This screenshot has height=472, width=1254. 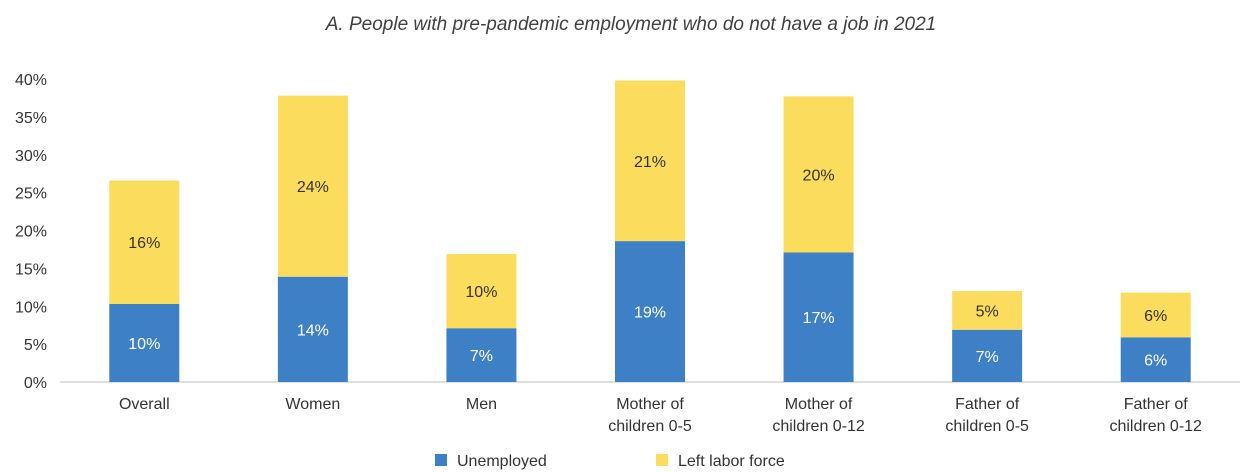 I want to click on category-label: Women, so click(x=312, y=404).